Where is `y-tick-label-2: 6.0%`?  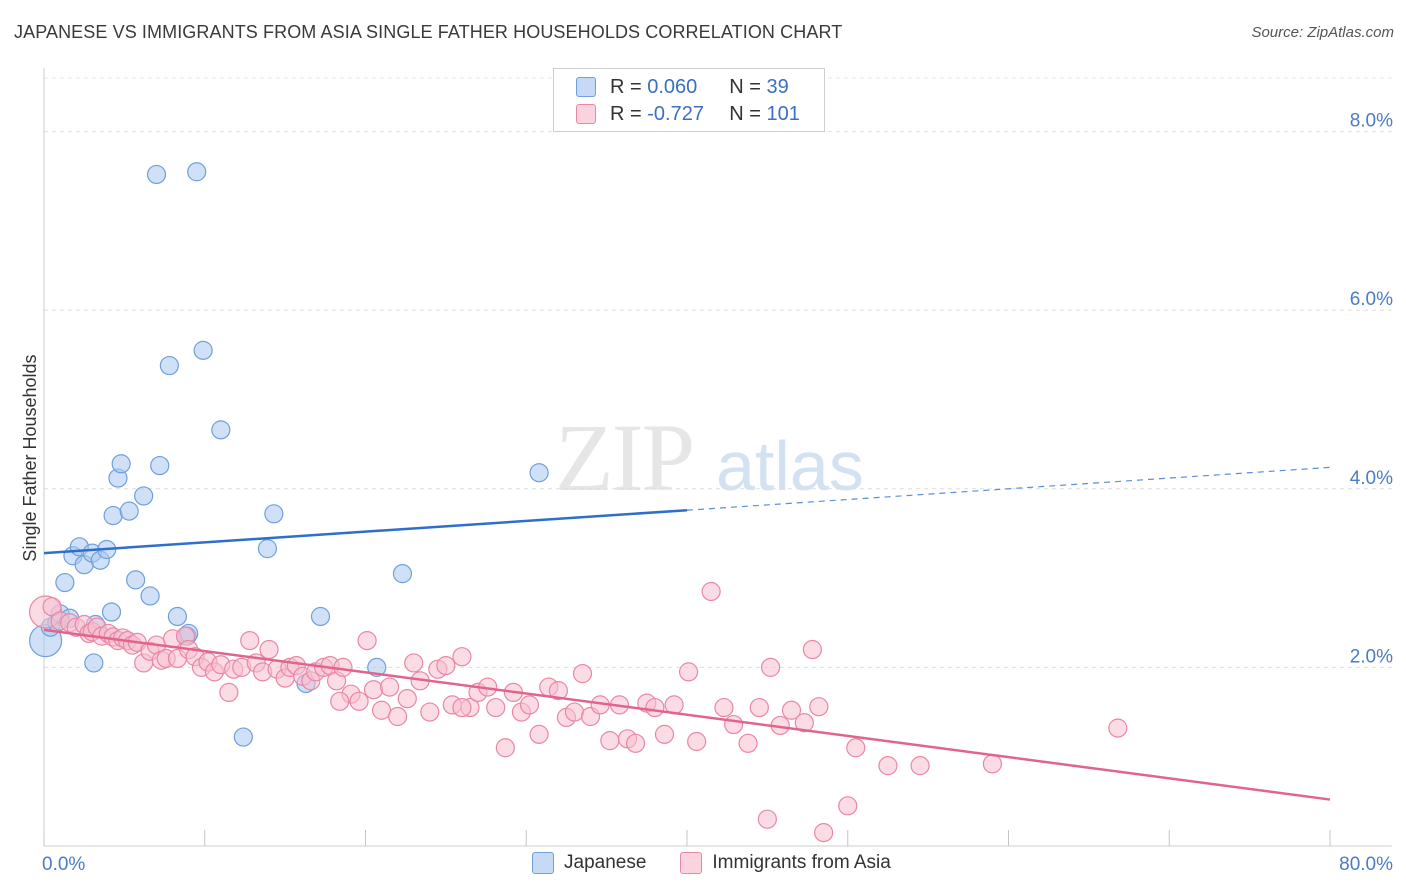 y-tick-label-2: 6.0% is located at coordinates (1371, 299).